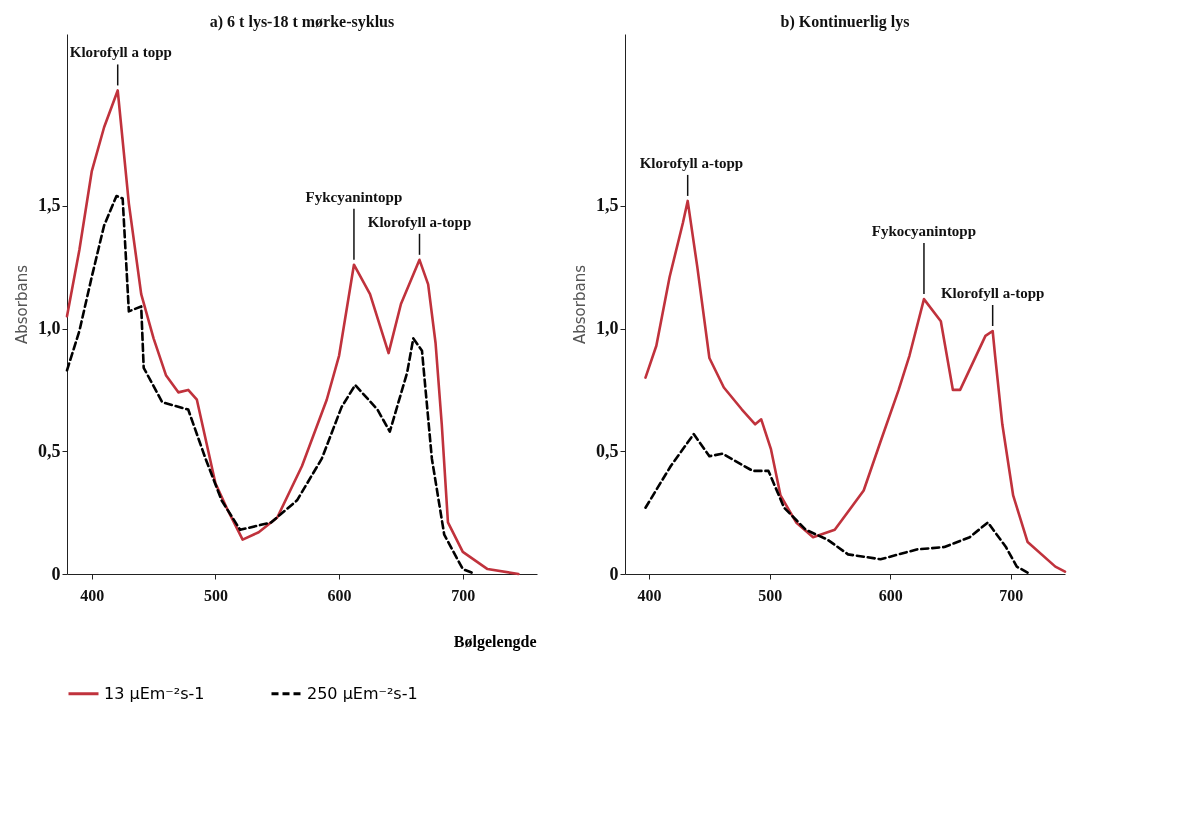  What do you see at coordinates (120, 52) in the screenshot?
I see `annotation: Klorofyll a topp` at bounding box center [120, 52].